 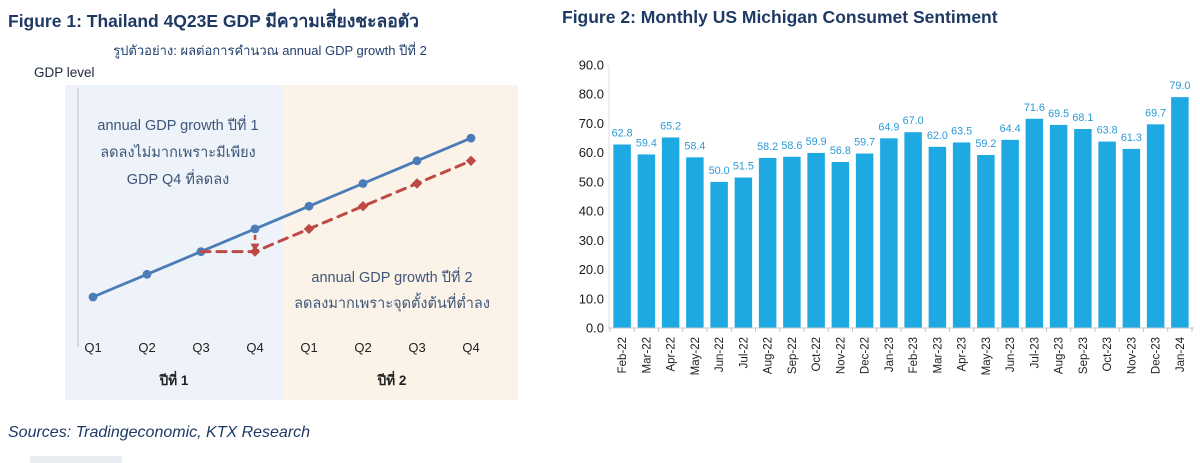 What do you see at coordinates (791, 146) in the screenshot?
I see `bar-value-label: 58.6` at bounding box center [791, 146].